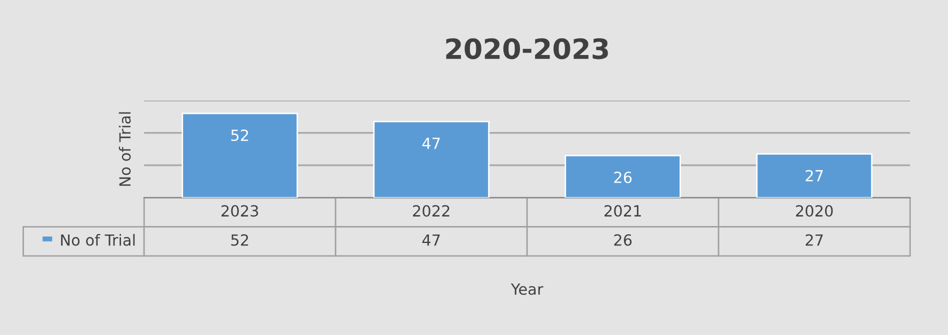 Image resolution: width=948 pixels, height=335 pixels. I want to click on text: 52, so click(239, 240).